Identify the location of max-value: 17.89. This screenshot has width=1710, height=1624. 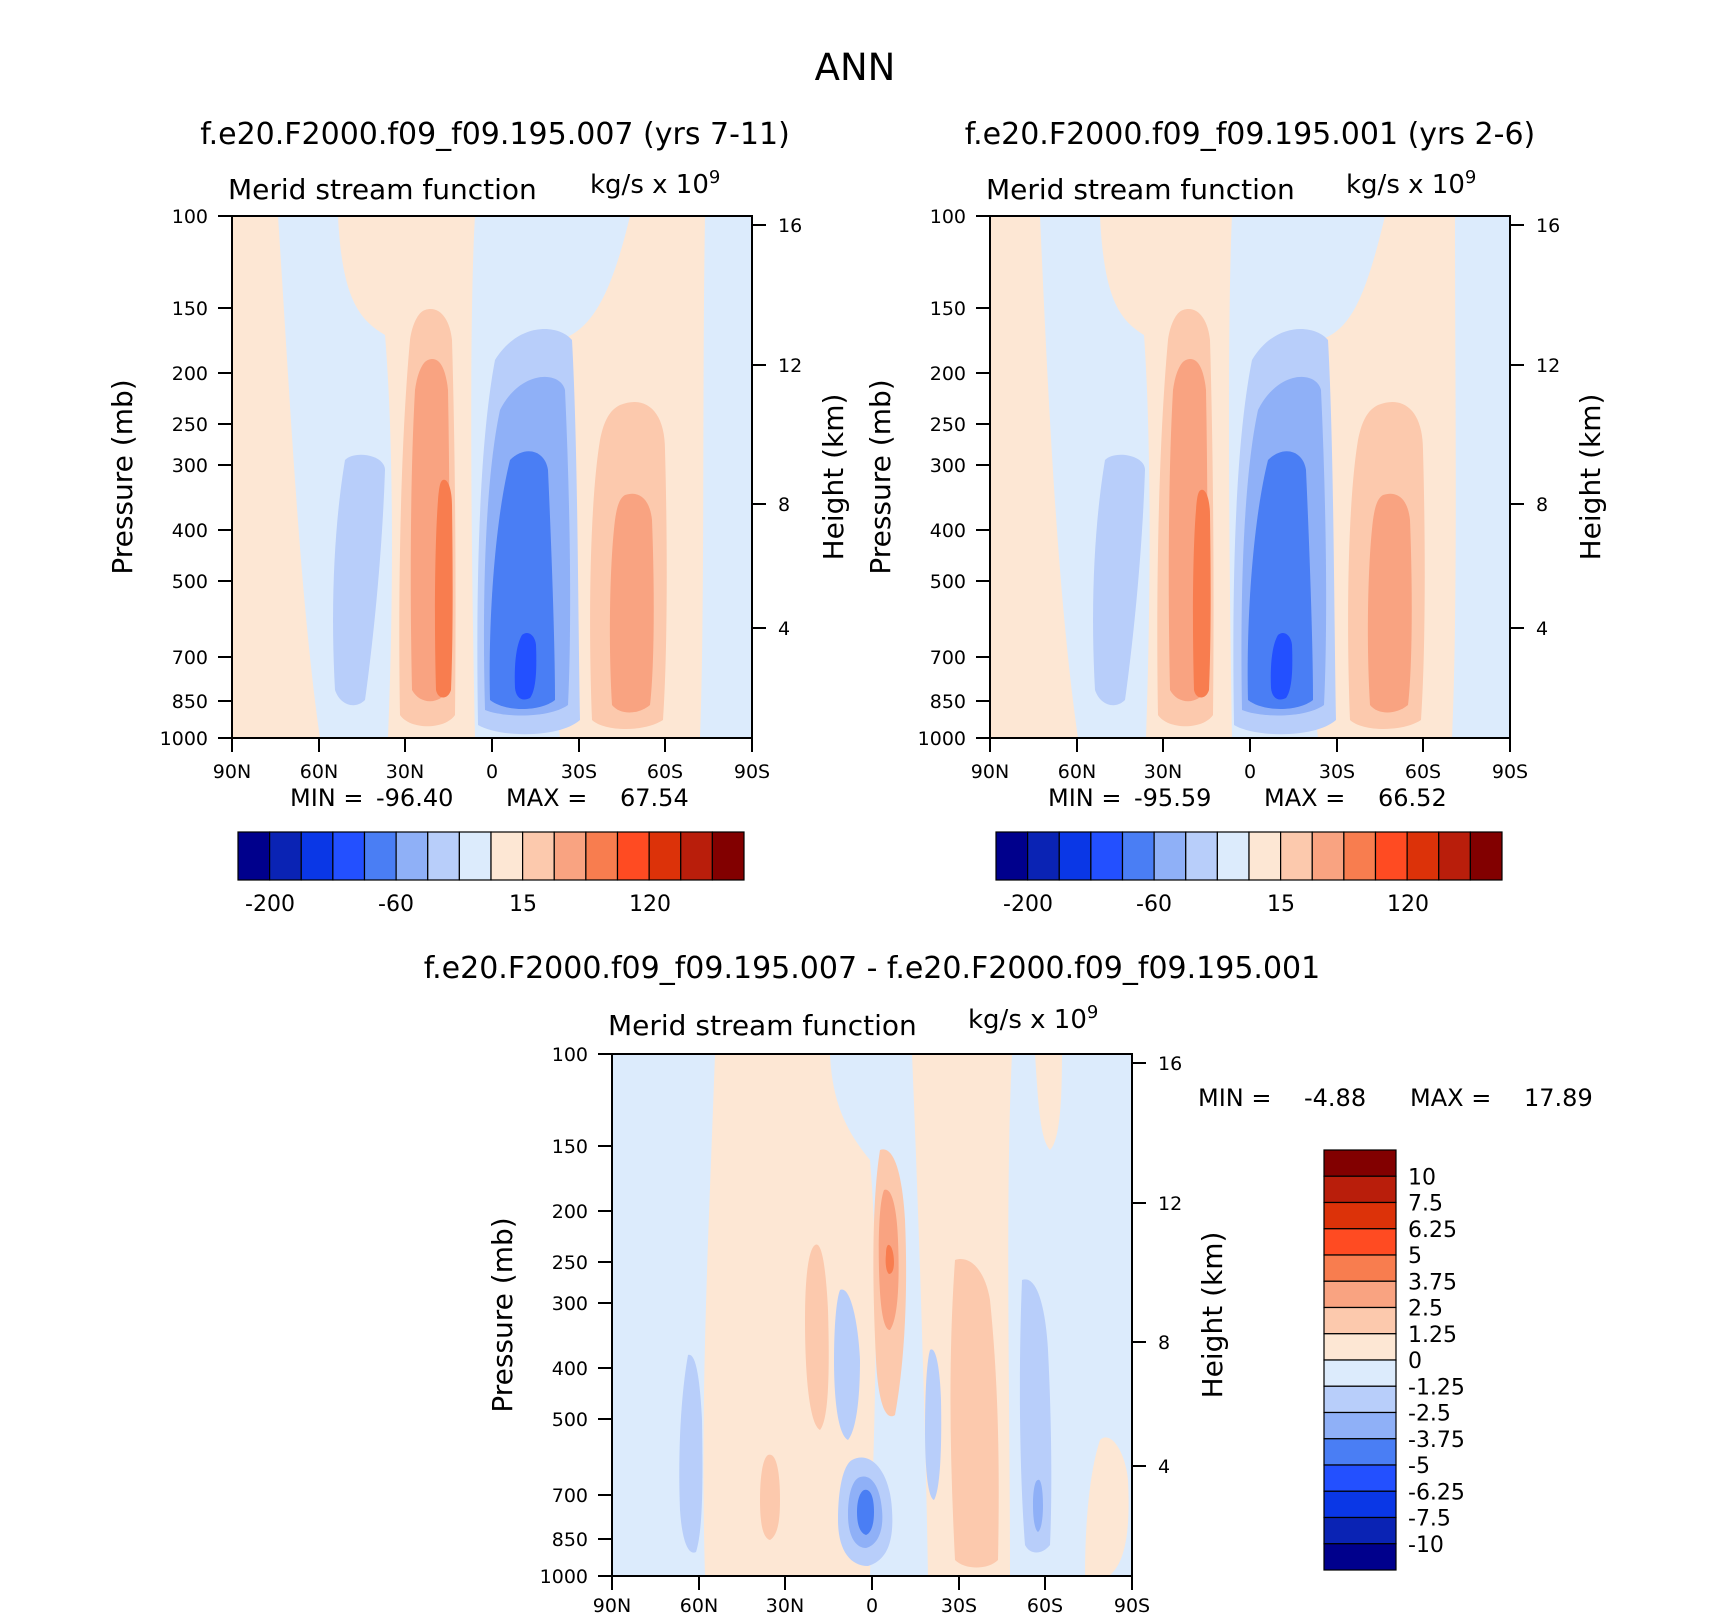
(1558, 1098).